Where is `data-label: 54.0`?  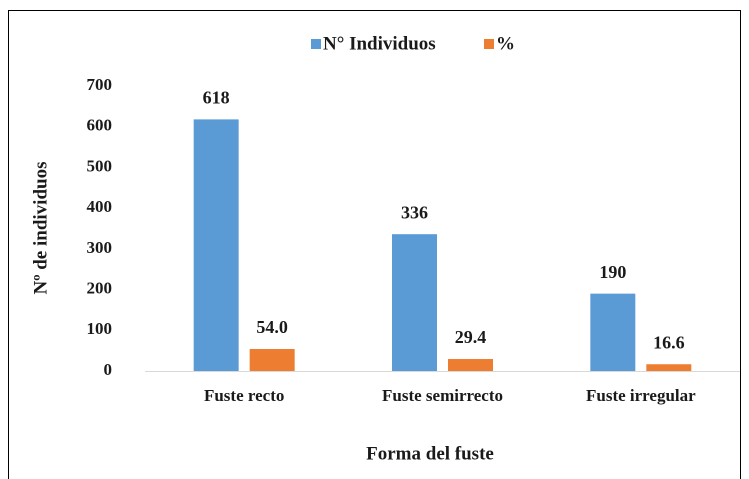
data-label: 54.0 is located at coordinates (272, 327).